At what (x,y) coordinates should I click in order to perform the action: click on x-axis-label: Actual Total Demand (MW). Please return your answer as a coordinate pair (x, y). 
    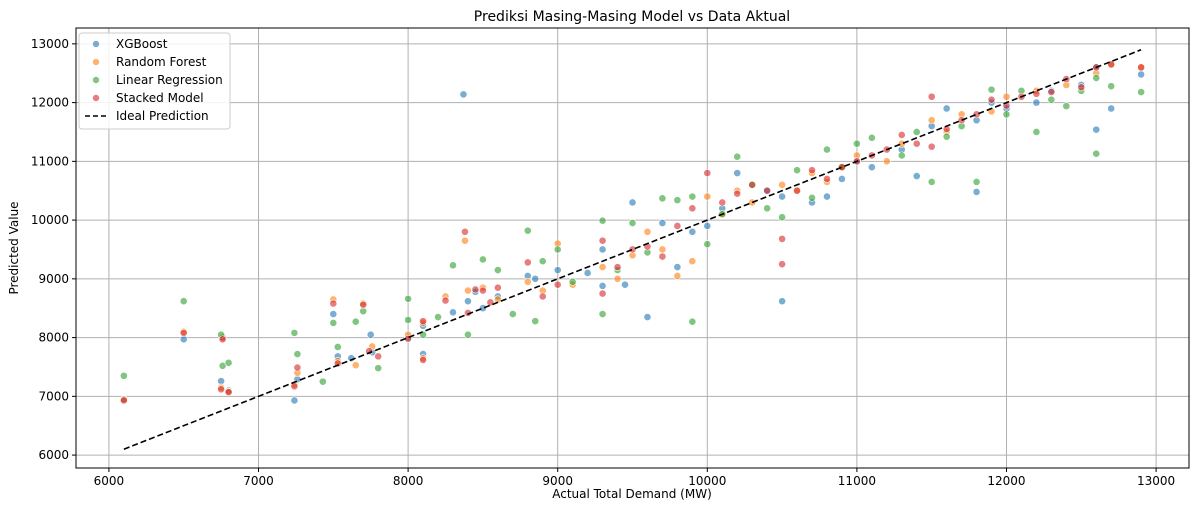
    Looking at the image, I should click on (632, 494).